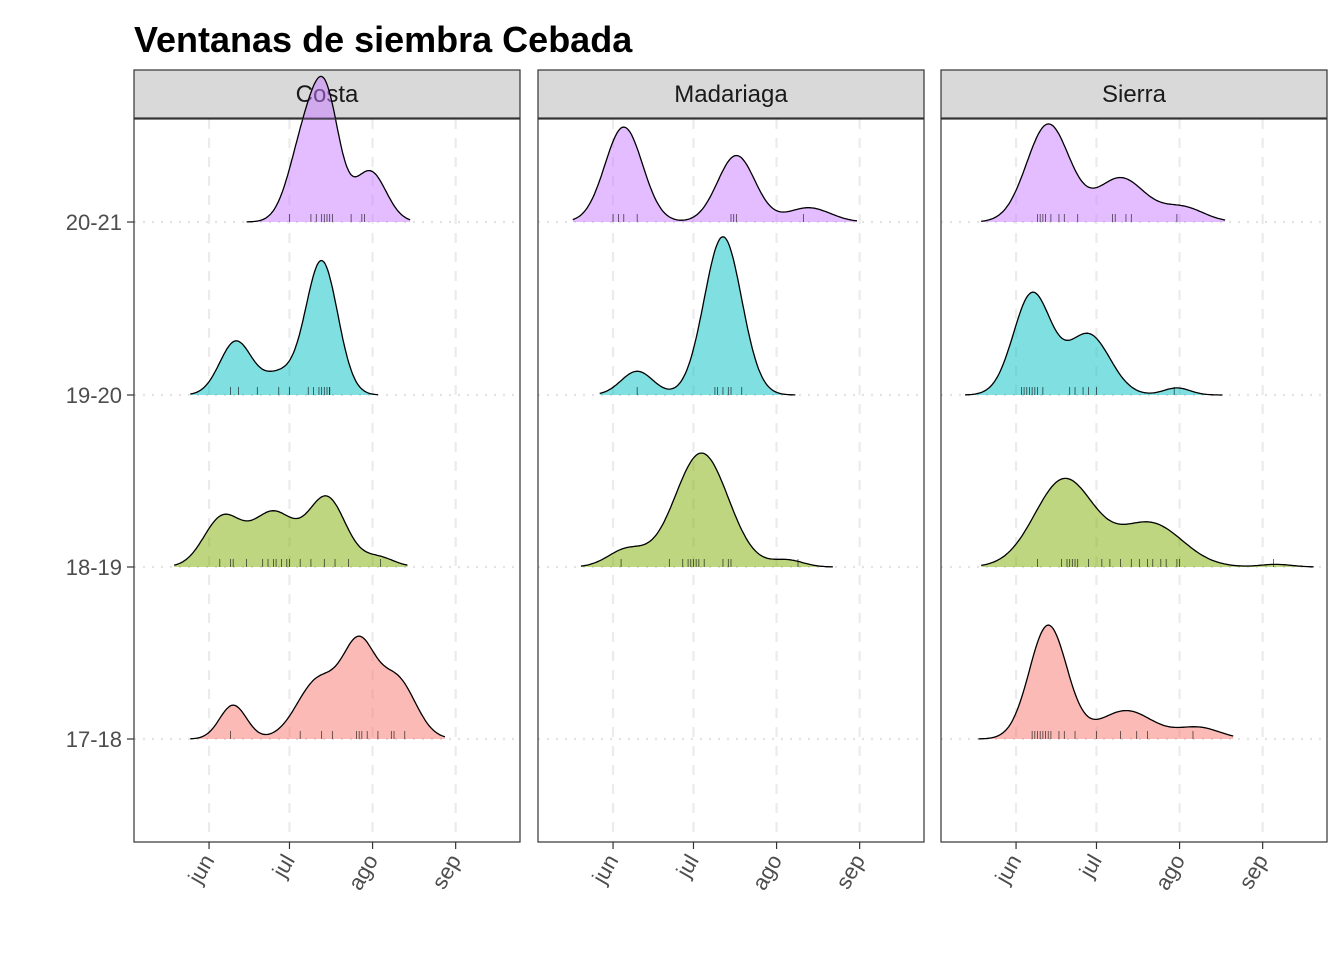 Image resolution: width=1344 pixels, height=960 pixels. I want to click on facet-label: Sierra, so click(1134, 94).